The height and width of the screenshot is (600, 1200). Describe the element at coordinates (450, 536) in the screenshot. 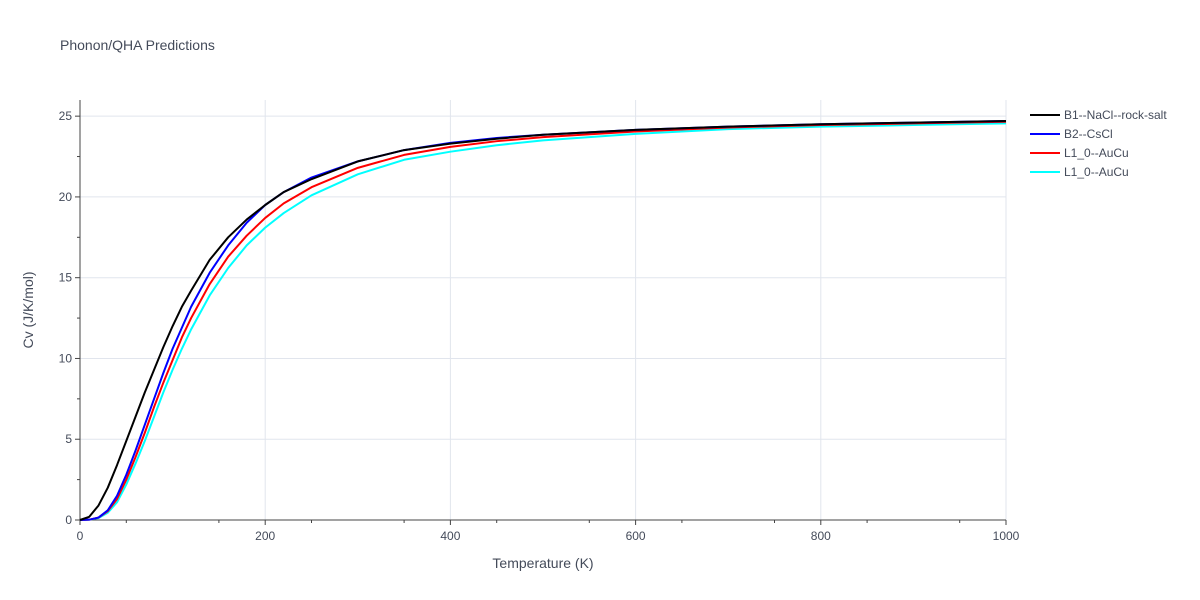

I see `x-tick-label: 400` at that location.